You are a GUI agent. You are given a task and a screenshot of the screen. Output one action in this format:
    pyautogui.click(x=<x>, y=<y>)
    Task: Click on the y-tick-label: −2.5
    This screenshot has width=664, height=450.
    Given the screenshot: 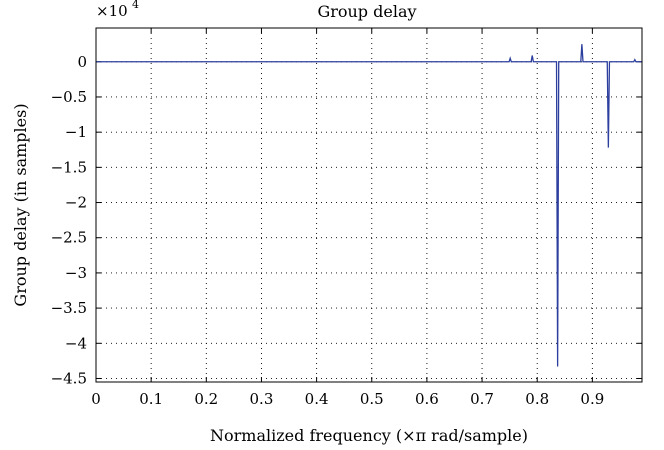 What is the action you would take?
    pyautogui.click(x=69, y=238)
    